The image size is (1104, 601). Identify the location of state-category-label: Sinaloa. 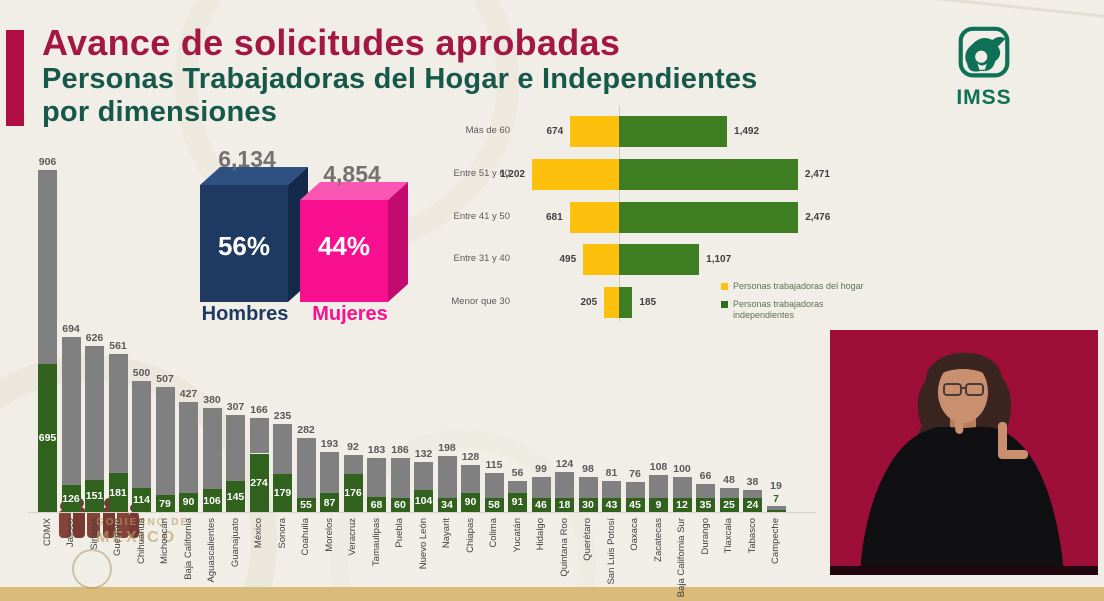
(94, 534).